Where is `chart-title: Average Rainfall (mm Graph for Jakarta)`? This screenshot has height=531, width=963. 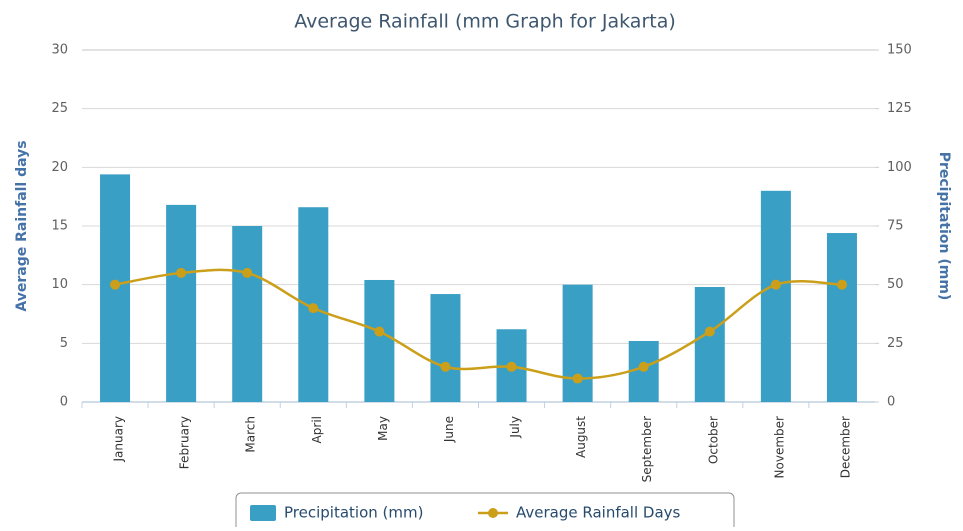 chart-title: Average Rainfall (mm Graph for Jakarta) is located at coordinates (485, 22).